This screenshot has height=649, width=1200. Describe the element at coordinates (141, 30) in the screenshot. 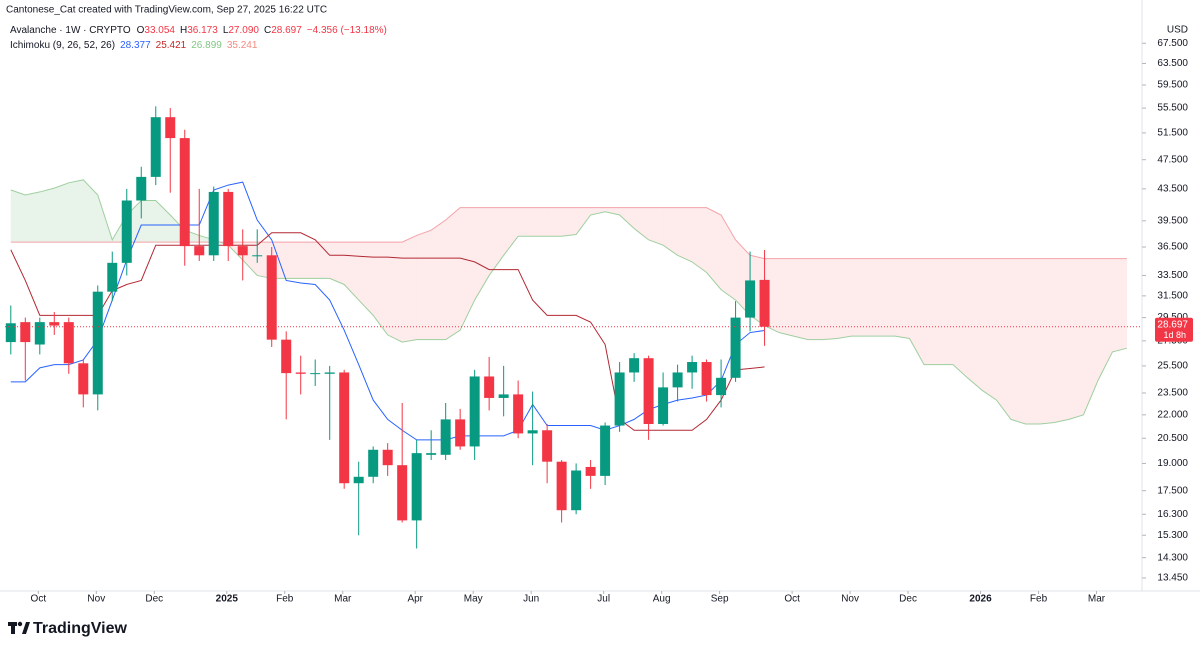

I see `ohlc-key: O` at that location.